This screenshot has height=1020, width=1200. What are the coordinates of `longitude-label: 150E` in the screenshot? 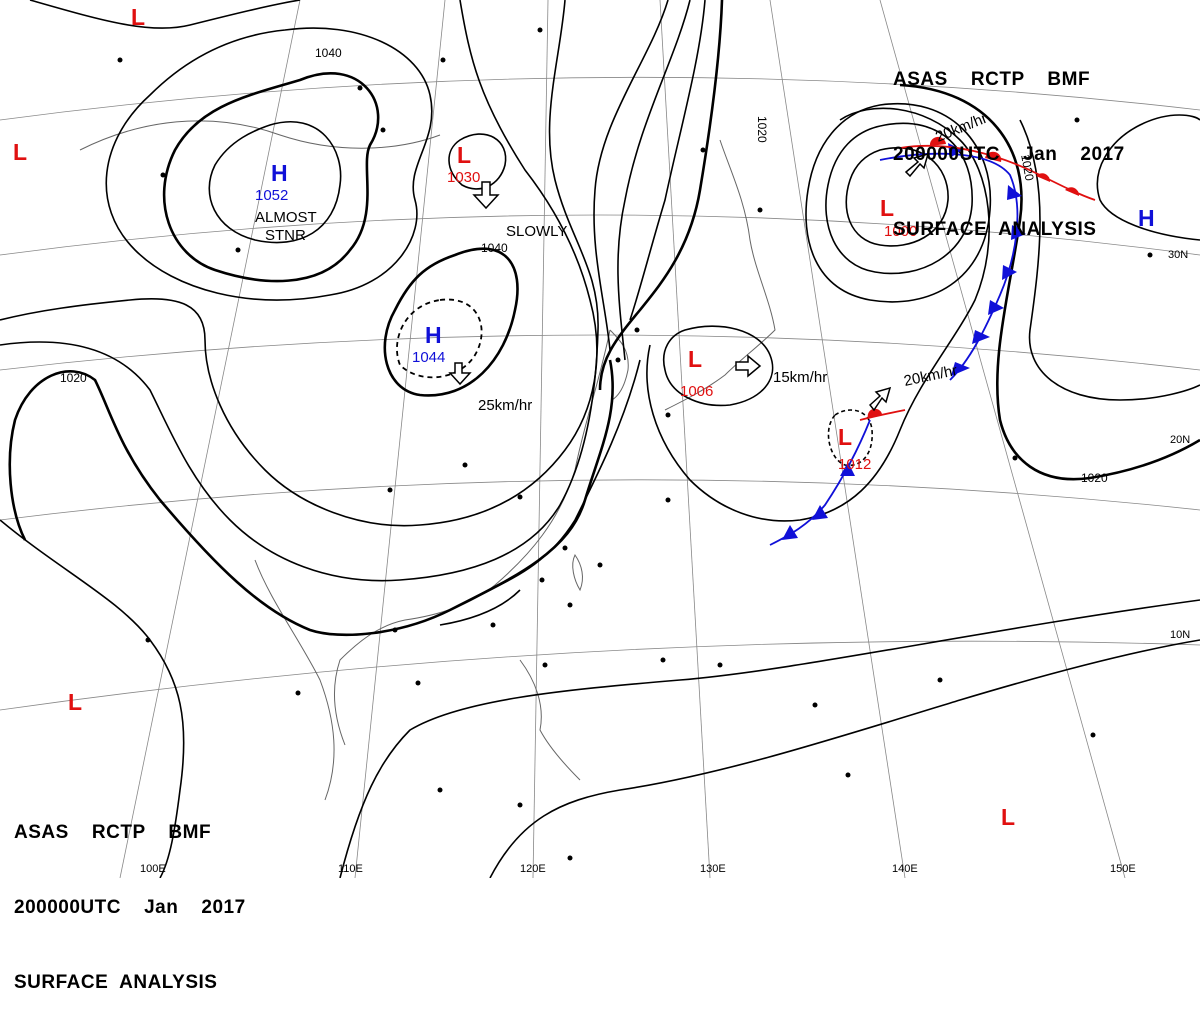 It's located at (1123, 869).